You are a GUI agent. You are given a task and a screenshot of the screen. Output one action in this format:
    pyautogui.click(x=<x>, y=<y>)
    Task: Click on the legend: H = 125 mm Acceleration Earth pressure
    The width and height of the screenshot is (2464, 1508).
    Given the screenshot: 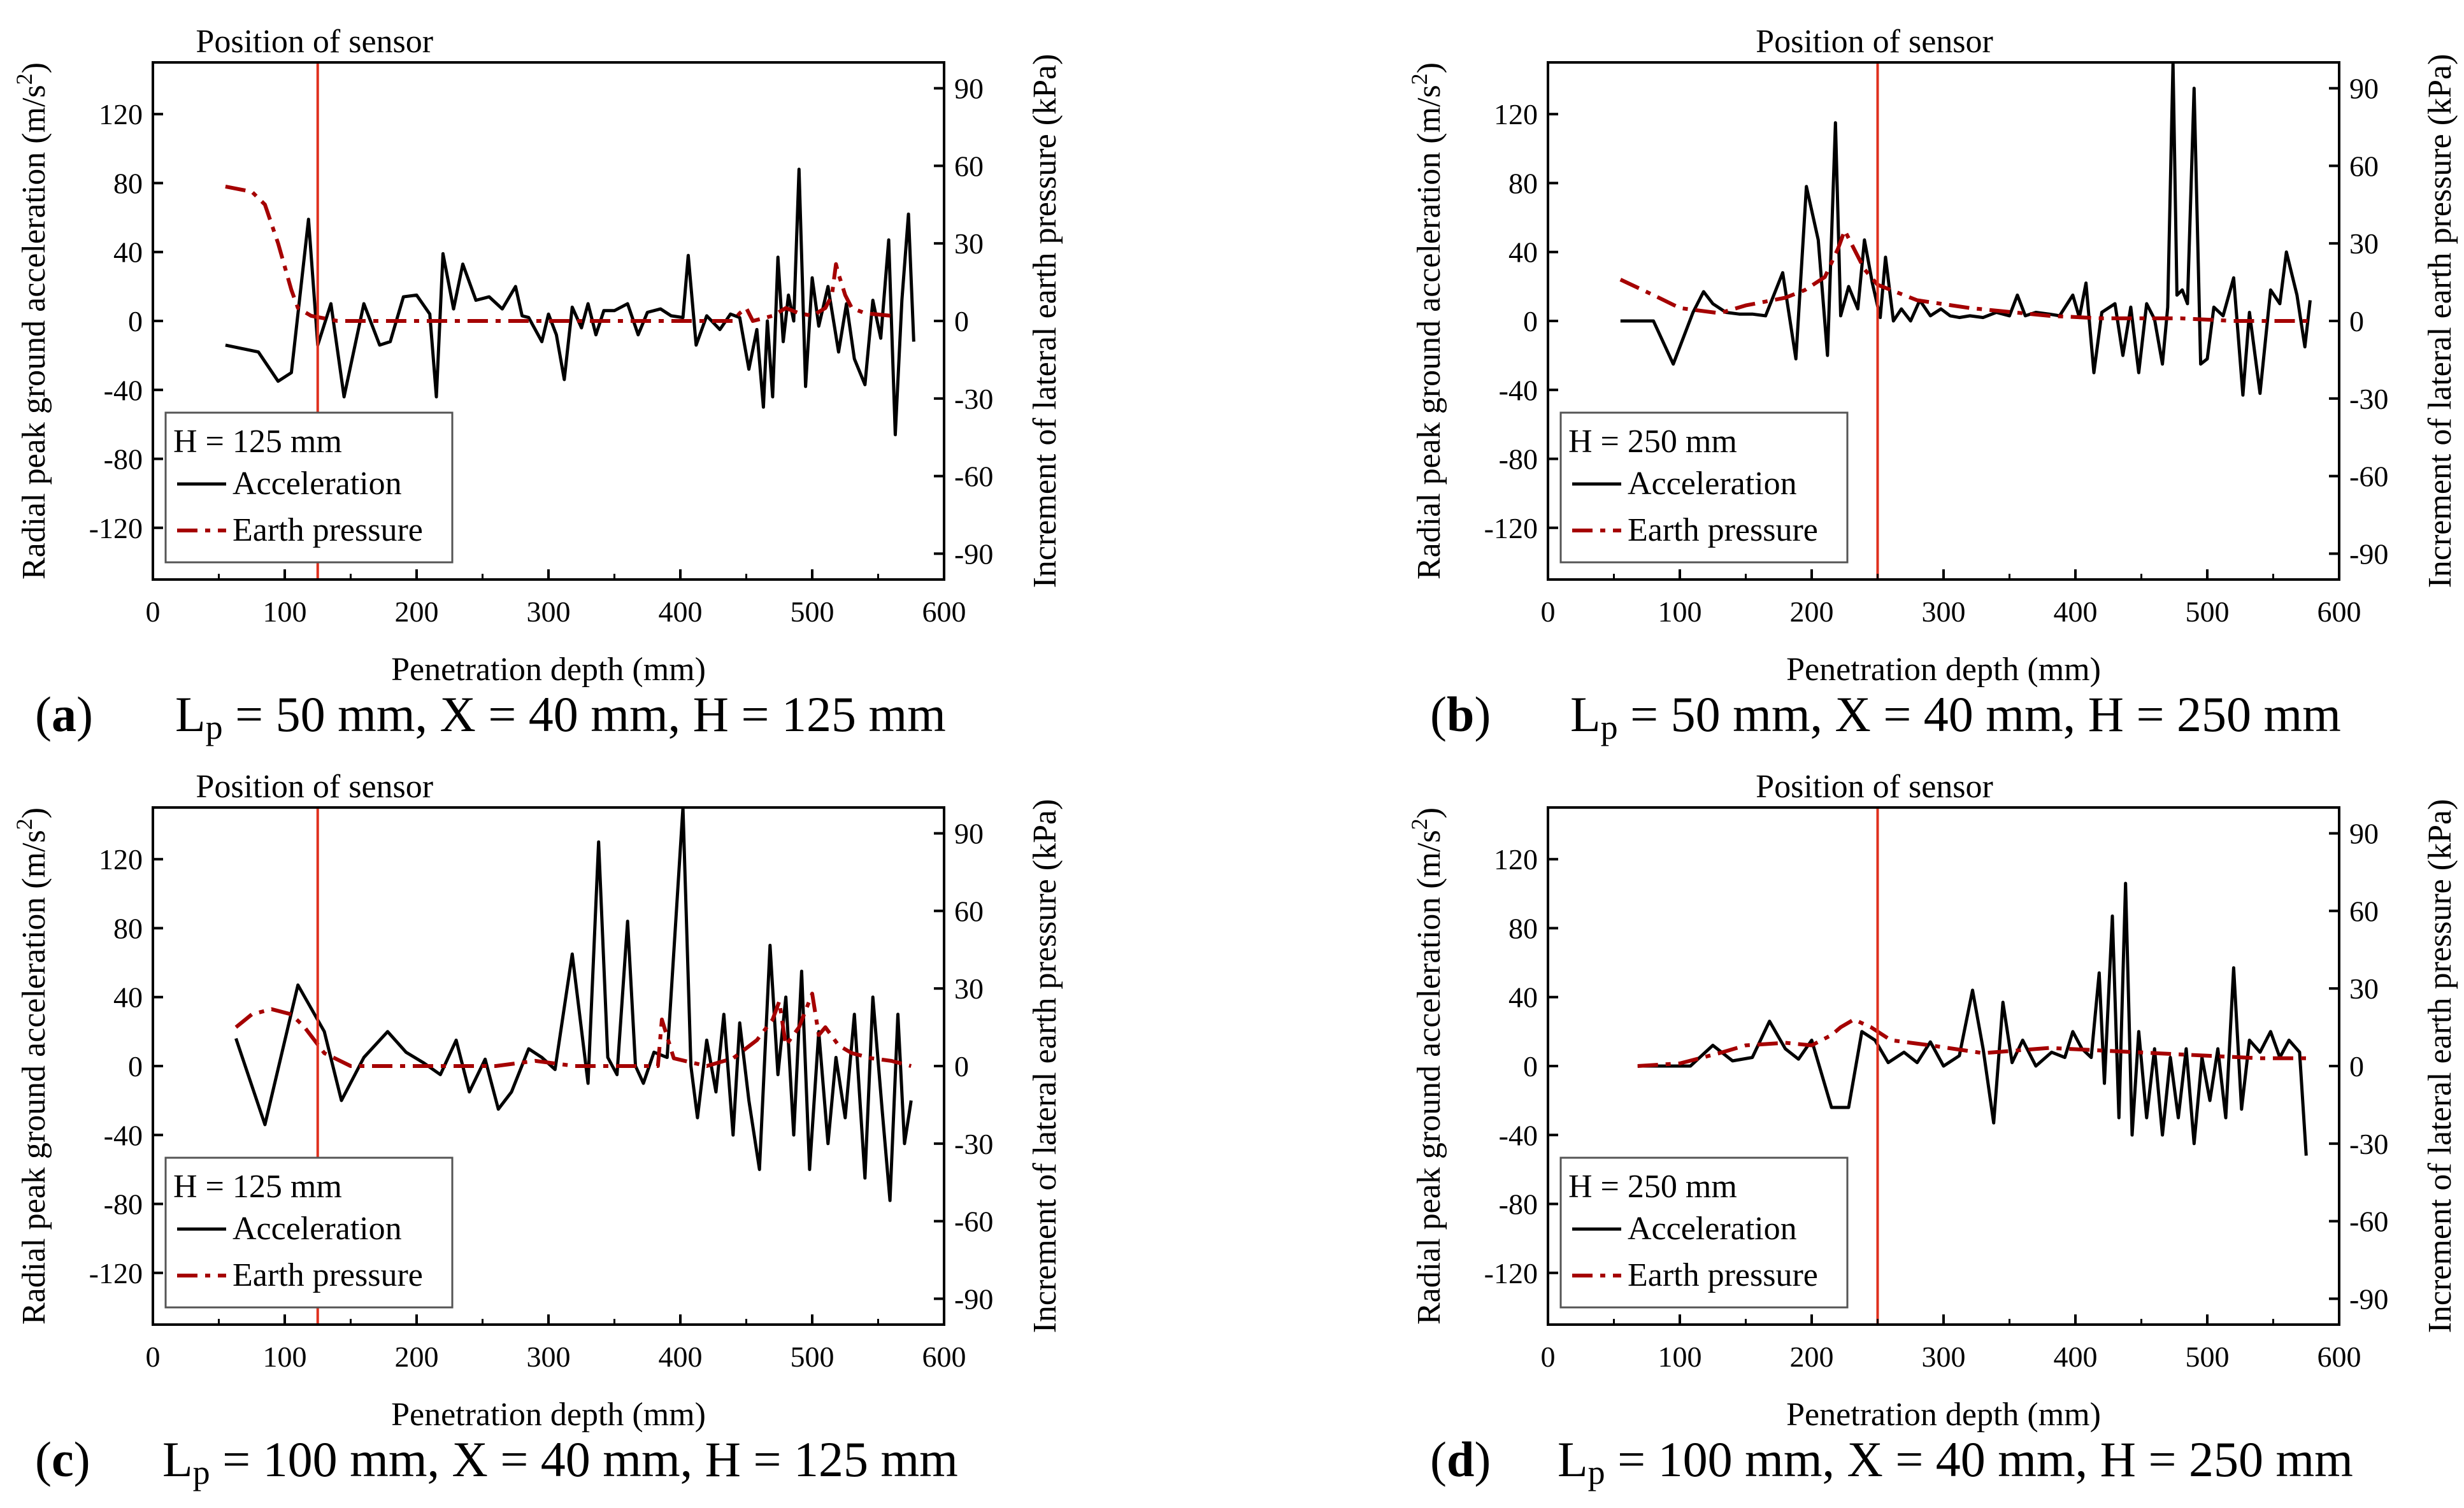 What is the action you would take?
    pyautogui.click(x=309, y=1232)
    